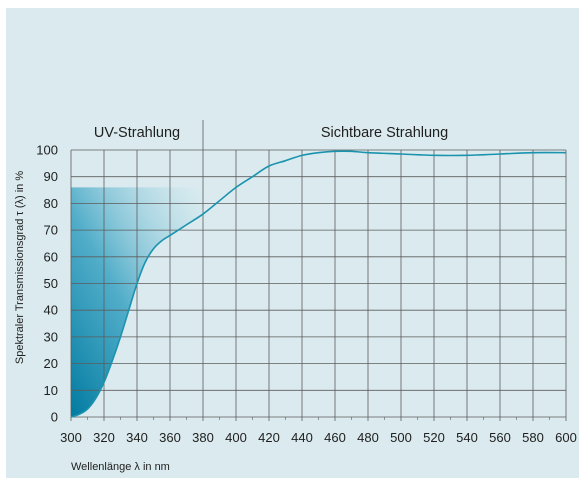 The height and width of the screenshot is (479, 585). Describe the element at coordinates (467, 437) in the screenshot. I see `x-tick-label: 540` at that location.